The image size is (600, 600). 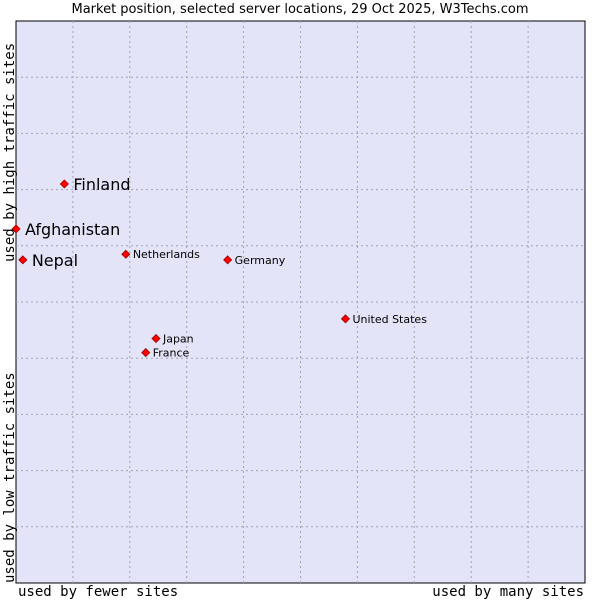 I want to click on y-axis-label-low: used by low traffic sites, so click(x=10, y=477).